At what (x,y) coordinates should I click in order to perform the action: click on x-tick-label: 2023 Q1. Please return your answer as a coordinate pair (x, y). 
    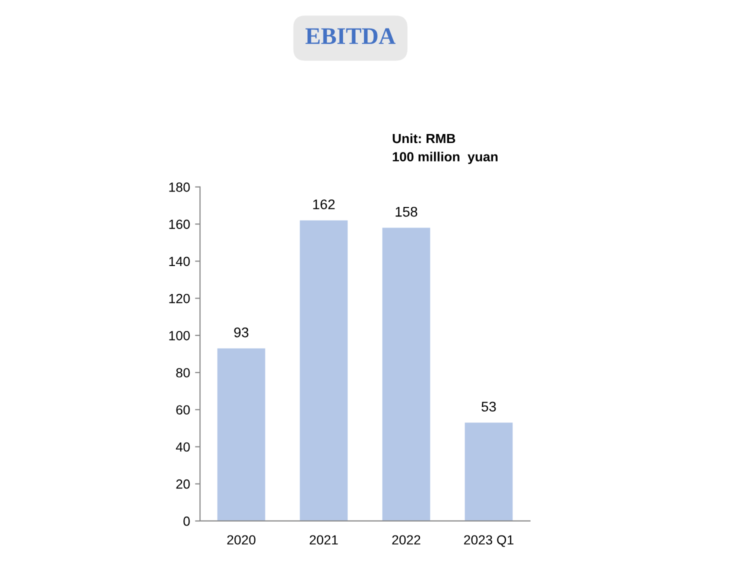
    Looking at the image, I should click on (489, 541).